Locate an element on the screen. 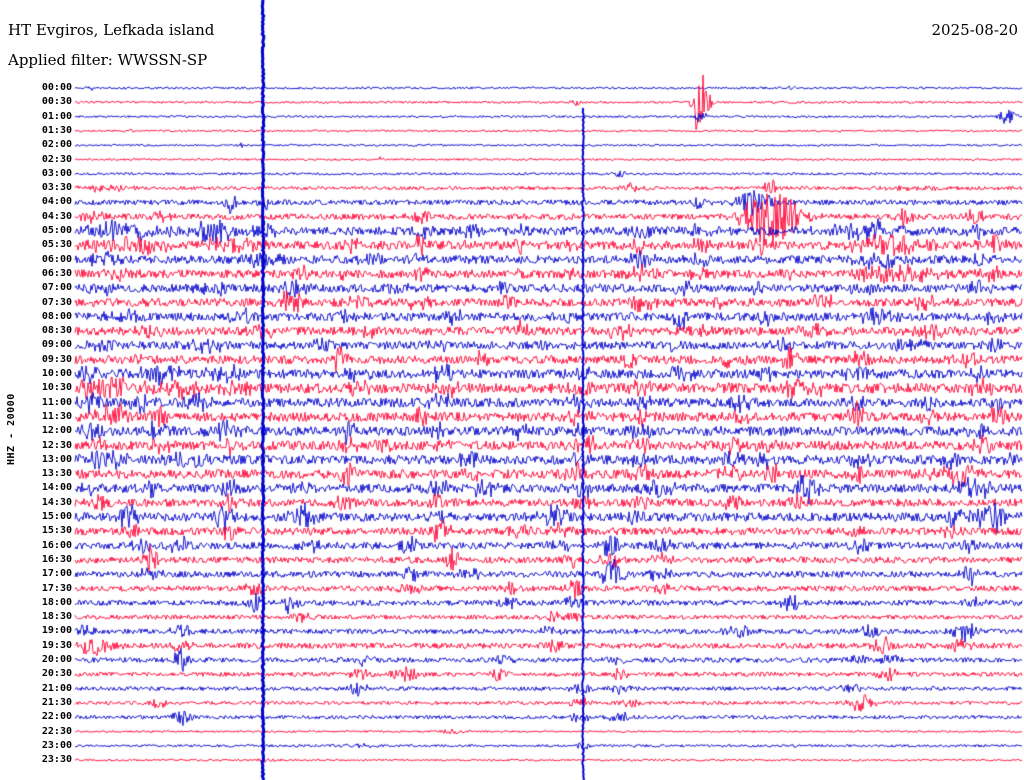 The height and width of the screenshot is (780, 1024). time-label: 09:00 is located at coordinates (56, 345).